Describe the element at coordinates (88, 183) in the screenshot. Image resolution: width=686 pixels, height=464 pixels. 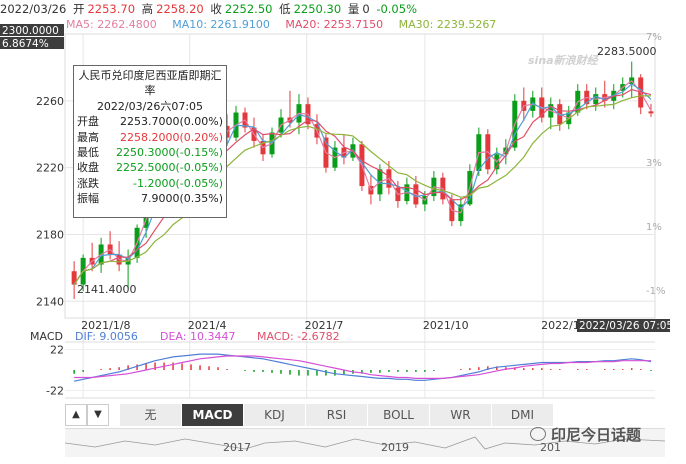
I see `tooltip-row-label: 涨跌` at that location.